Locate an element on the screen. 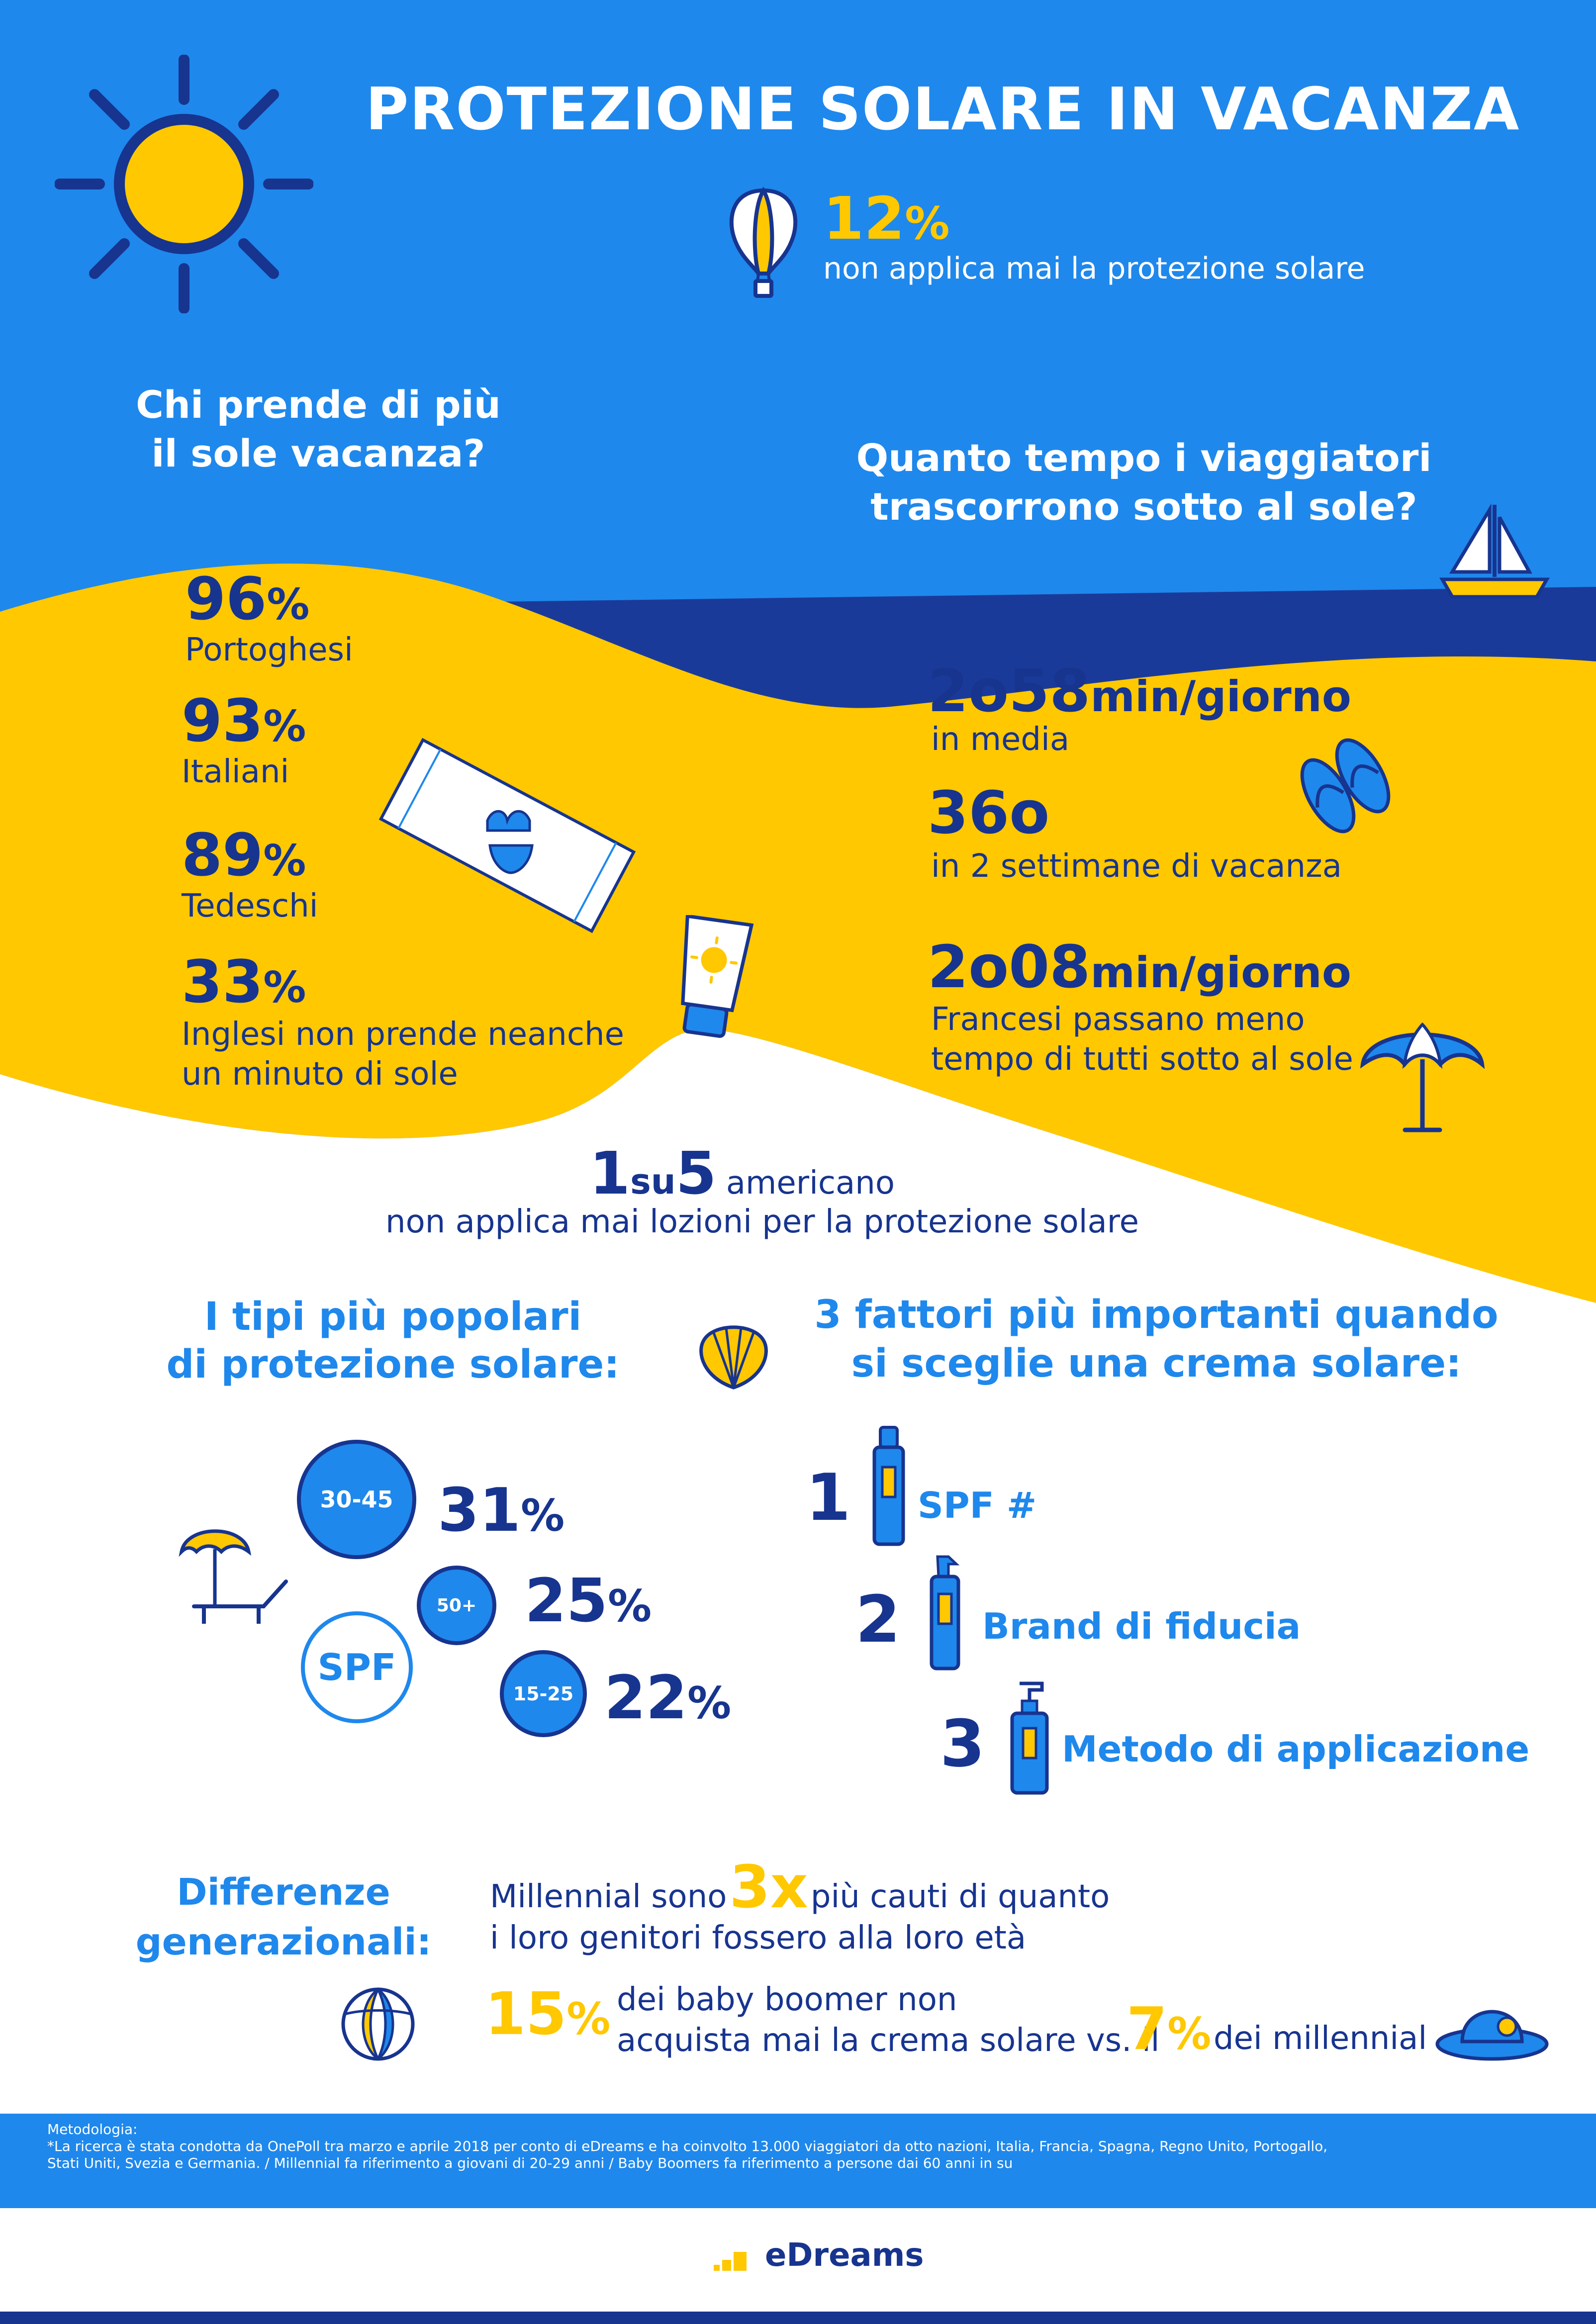 This screenshot has width=1596, height=2324. factor-rank-3: 3 is located at coordinates (962, 1744).